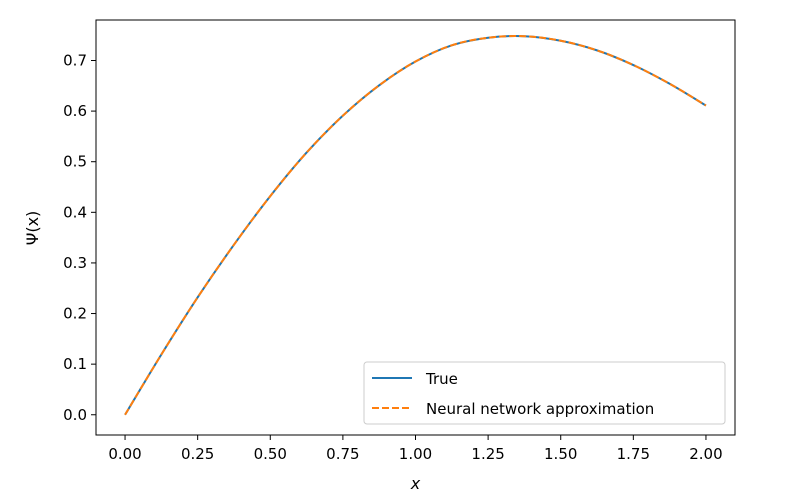 The image size is (789, 499). I want to click on y-ticks: 0.0 0.1 0.2 0.3 0.4 0.5 0.6 0.7, so click(79, 237).